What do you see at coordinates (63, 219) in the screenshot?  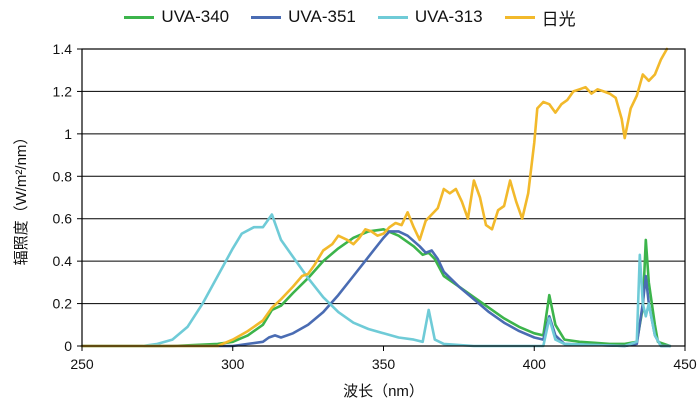 I see `y-tick-label: 0.6` at bounding box center [63, 219].